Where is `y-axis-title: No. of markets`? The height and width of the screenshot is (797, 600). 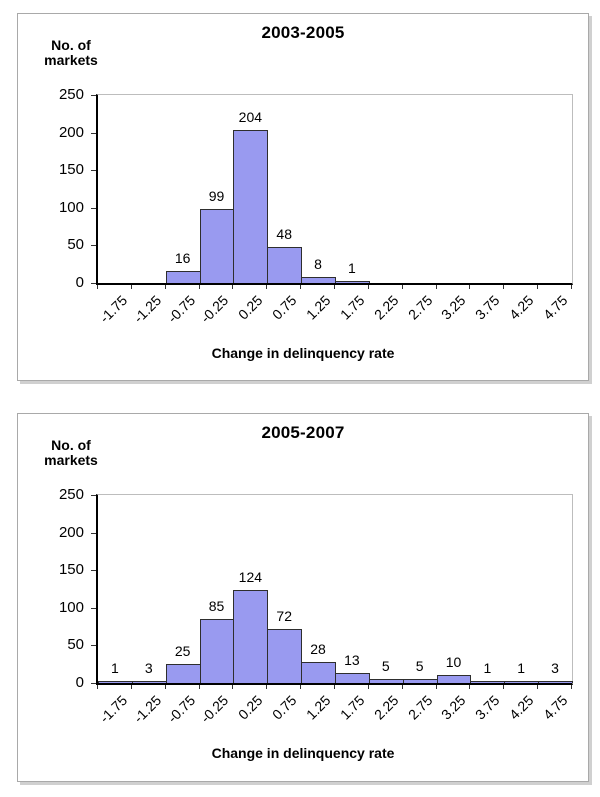
y-axis-title: No. of markets is located at coordinates (71, 53).